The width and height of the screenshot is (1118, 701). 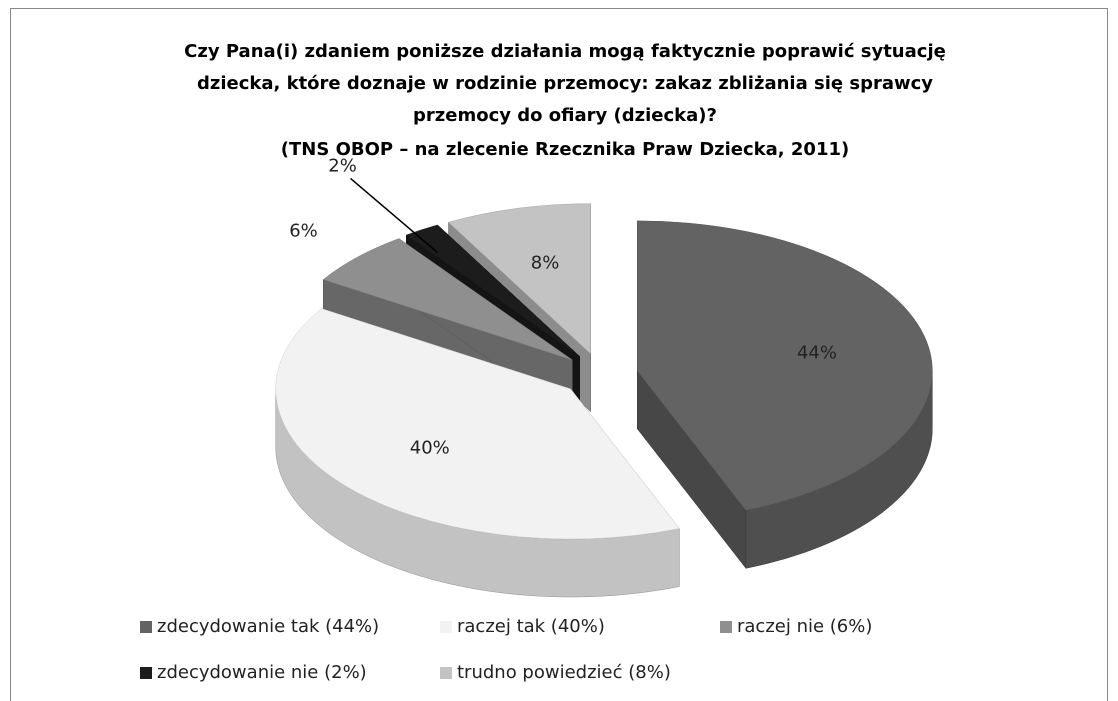 I want to click on data-label: 2%, so click(x=342, y=165).